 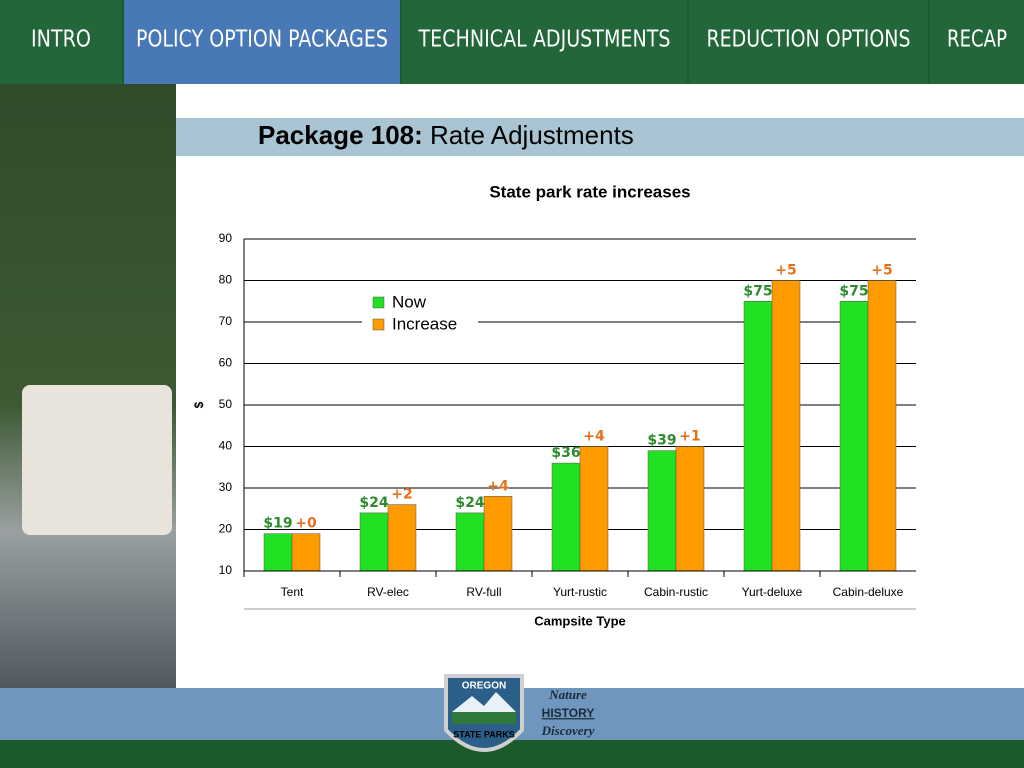 I want to click on y-tick-label: 80, so click(x=226, y=280).